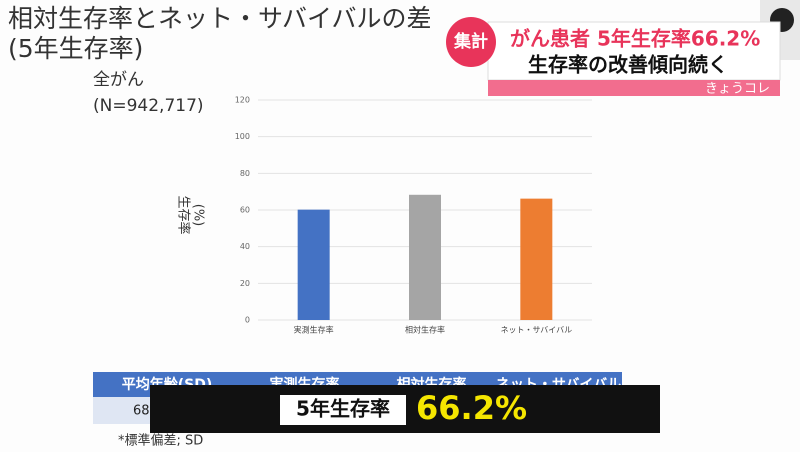 The height and width of the screenshot is (452, 800). I want to click on subline: 生存率の改善傾向続く, so click(628, 65).